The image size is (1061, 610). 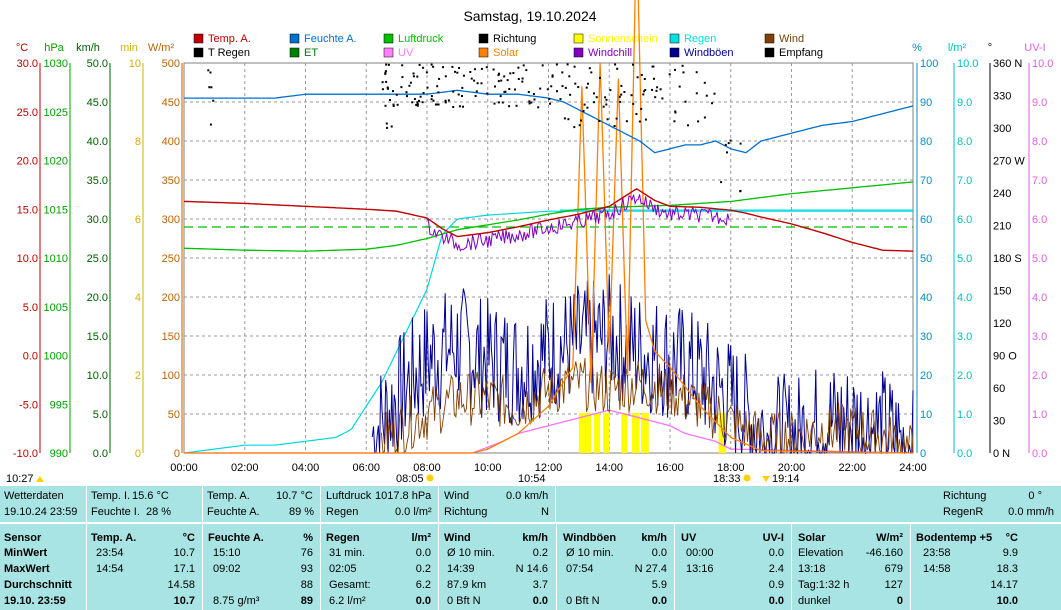 What do you see at coordinates (171, 142) in the screenshot?
I see `axis-tick-label: 400` at bounding box center [171, 142].